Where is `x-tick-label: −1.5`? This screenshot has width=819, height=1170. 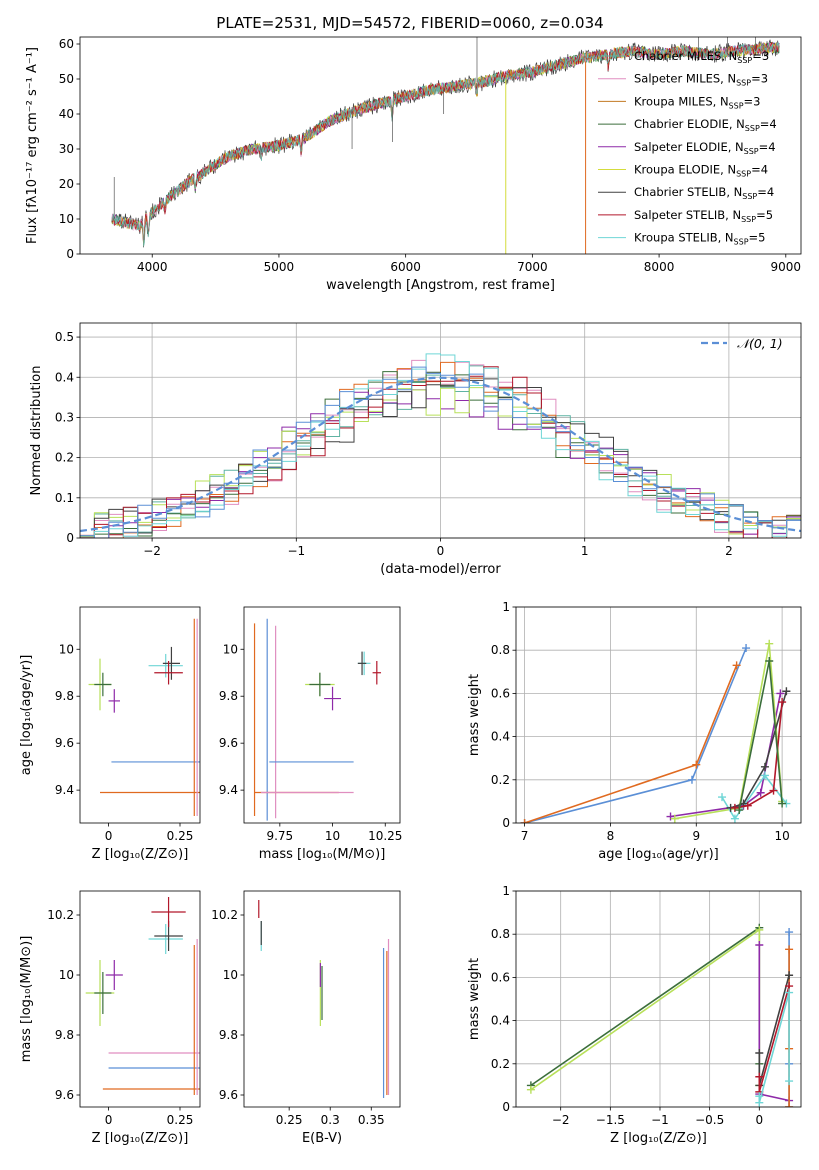 x-tick-label: −1.5 is located at coordinates (610, 1120).